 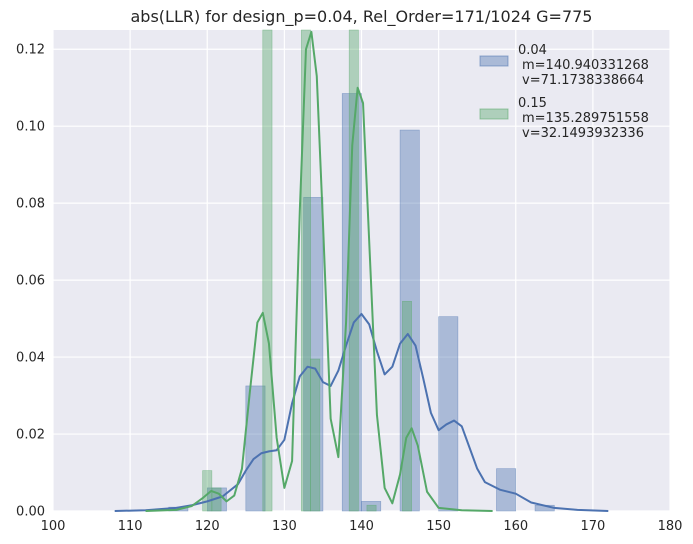 What do you see at coordinates (30, 512) in the screenshot?
I see `y-tick-label: 0.00` at bounding box center [30, 512].